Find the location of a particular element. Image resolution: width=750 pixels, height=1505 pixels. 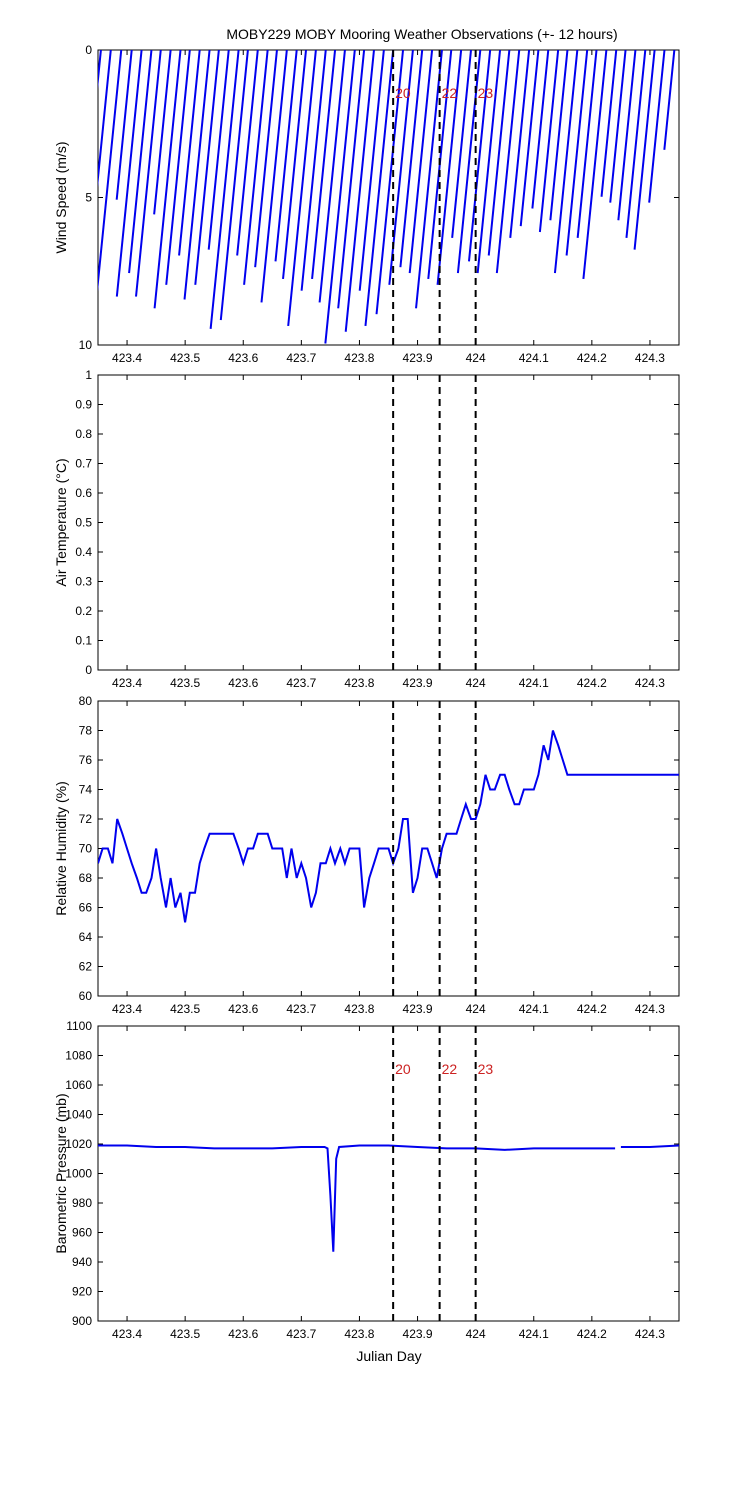

y-axis-label: Wind Speed (m/s) is located at coordinates (61, 197).